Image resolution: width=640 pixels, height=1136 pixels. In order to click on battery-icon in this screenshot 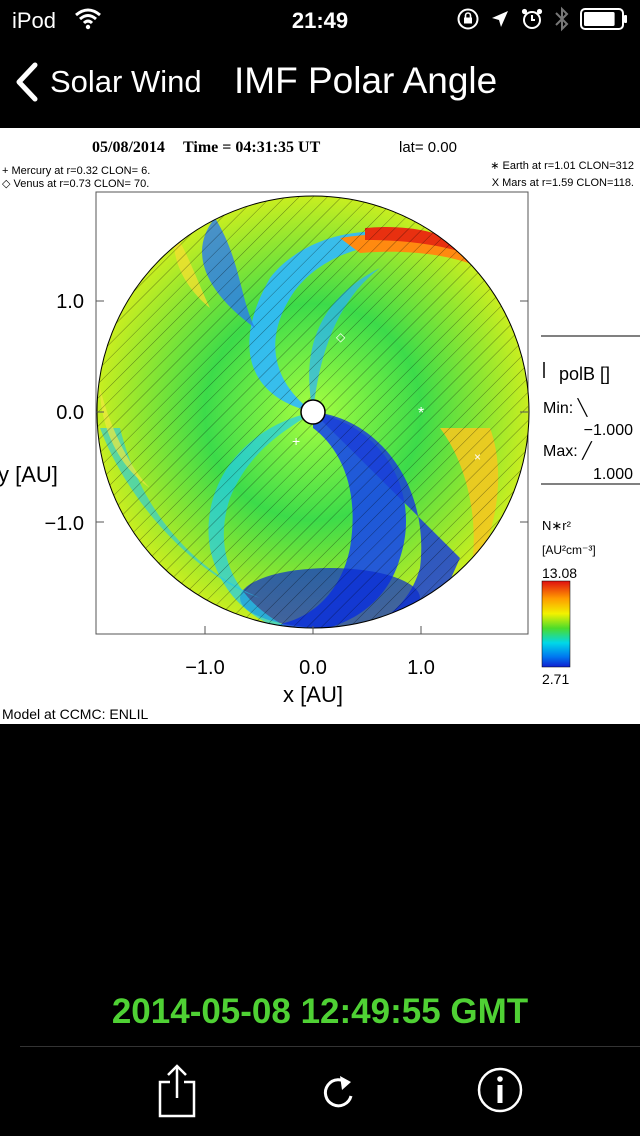, I will do `click(604, 19)`.